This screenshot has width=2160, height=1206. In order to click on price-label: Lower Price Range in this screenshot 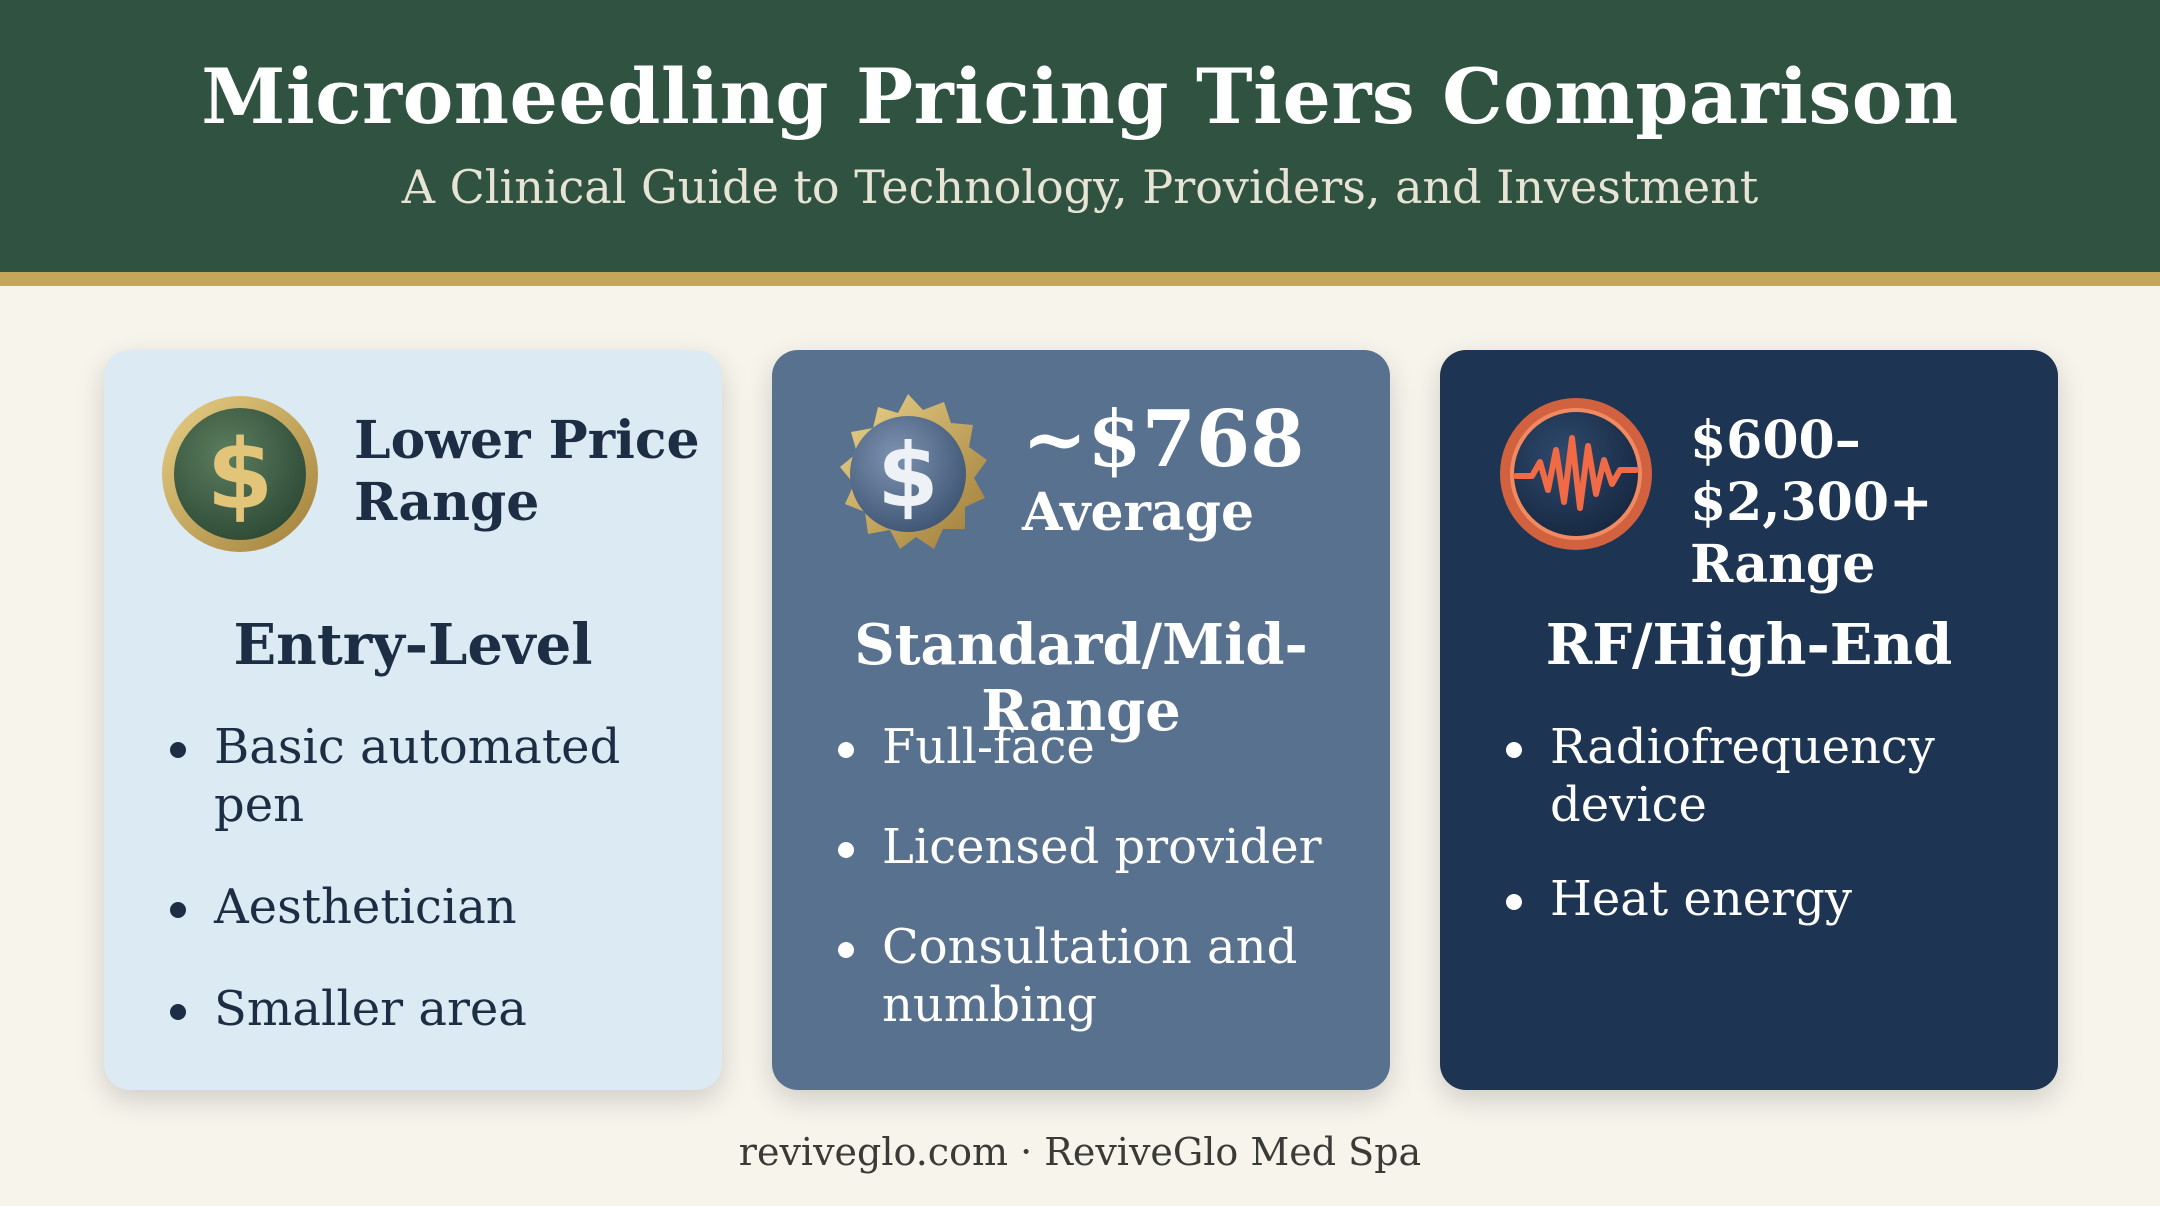, I will do `click(534, 472)`.